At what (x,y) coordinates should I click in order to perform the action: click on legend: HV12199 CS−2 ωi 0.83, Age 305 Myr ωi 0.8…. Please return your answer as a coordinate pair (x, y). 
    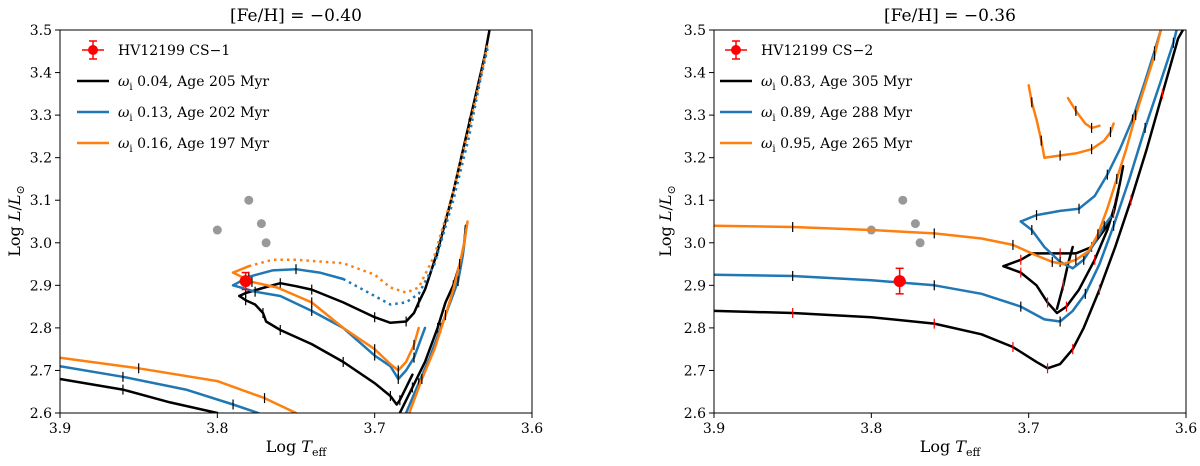
    Looking at the image, I should click on (816, 97).